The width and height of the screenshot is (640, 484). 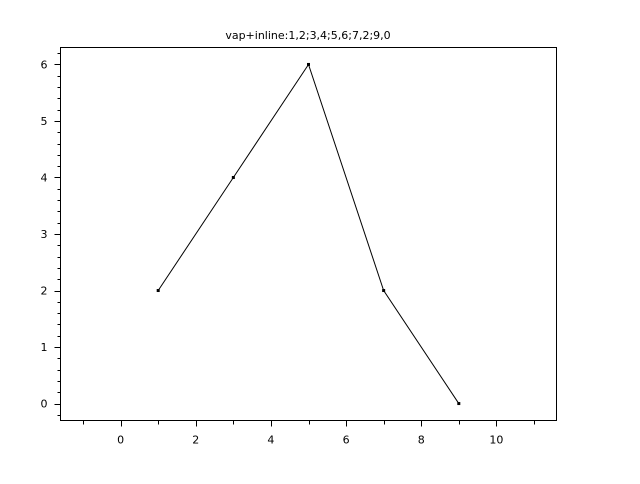 What do you see at coordinates (195, 440) in the screenshot?
I see `x-tick-label: 2` at bounding box center [195, 440].